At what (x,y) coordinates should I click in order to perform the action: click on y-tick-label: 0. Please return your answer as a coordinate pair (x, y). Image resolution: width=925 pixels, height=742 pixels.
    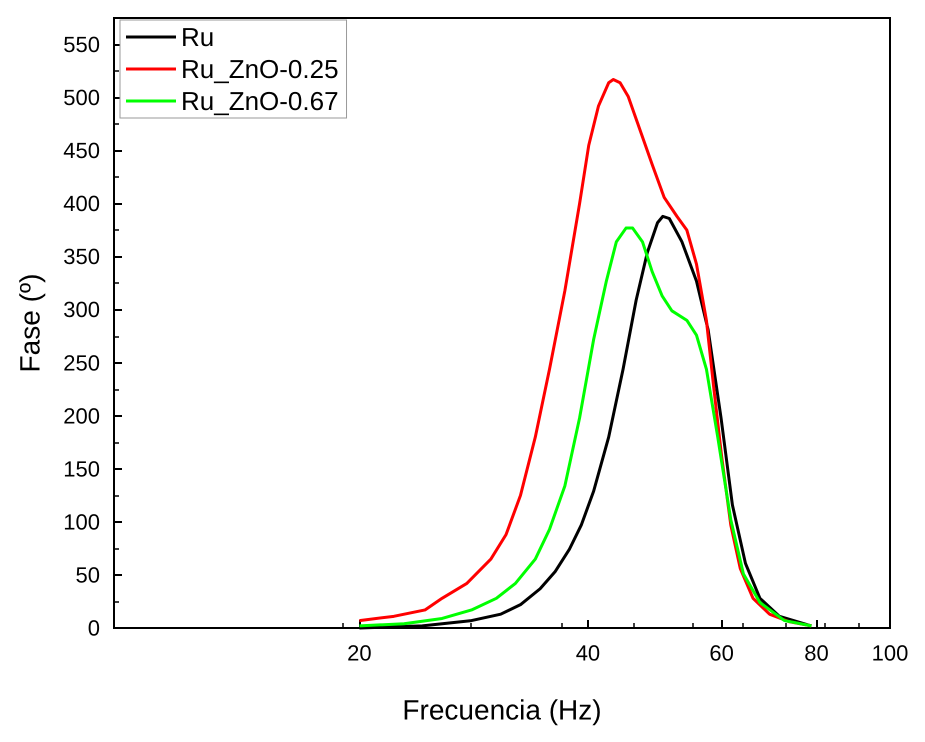
    Looking at the image, I should click on (94, 628).